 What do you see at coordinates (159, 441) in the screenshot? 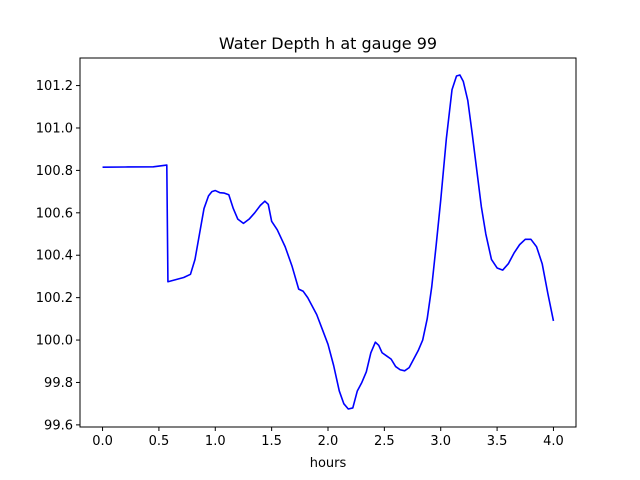
I see `x-tick-label: 0.5` at bounding box center [159, 441].